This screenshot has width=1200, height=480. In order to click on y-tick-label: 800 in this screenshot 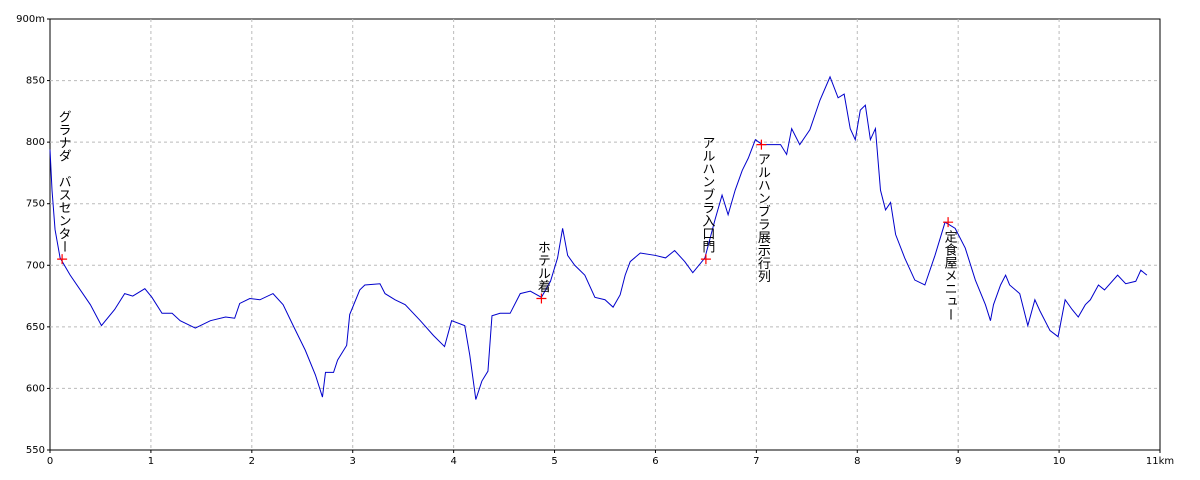, I will do `click(35, 142)`.